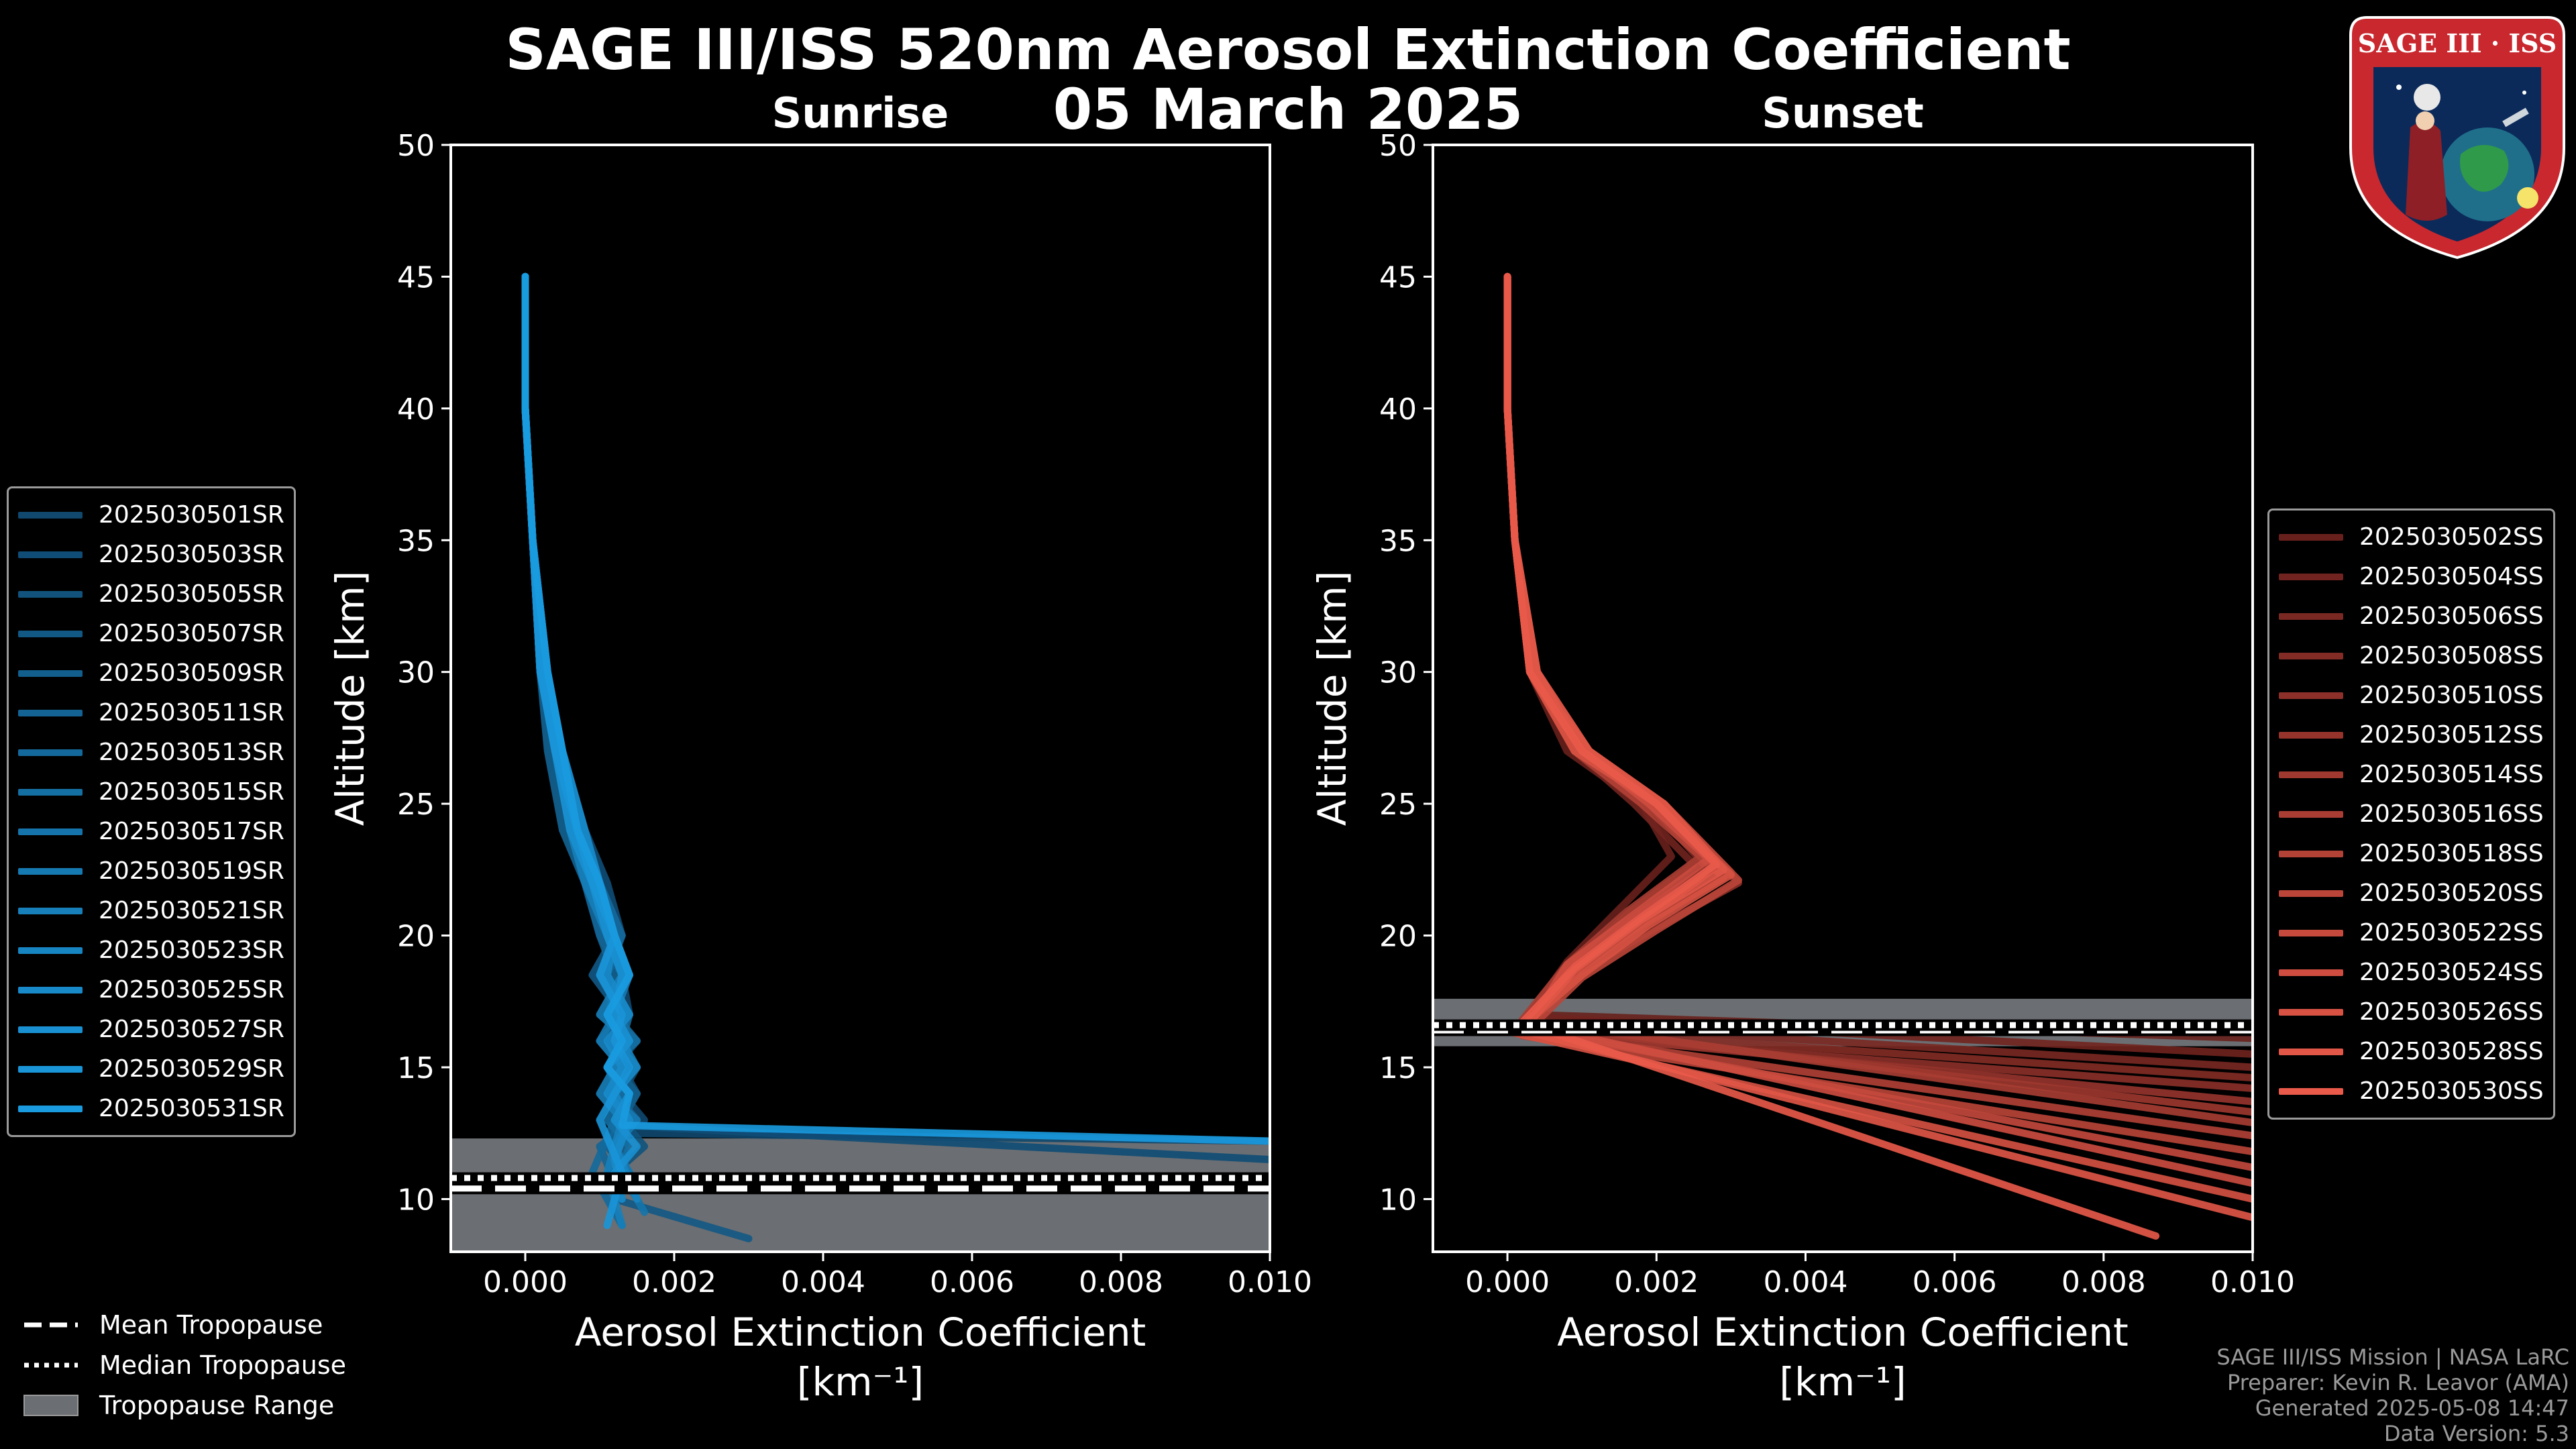 The image size is (2576, 1449). What do you see at coordinates (191, 831) in the screenshot?
I see `legend-label: 2025030517SR` at bounding box center [191, 831].